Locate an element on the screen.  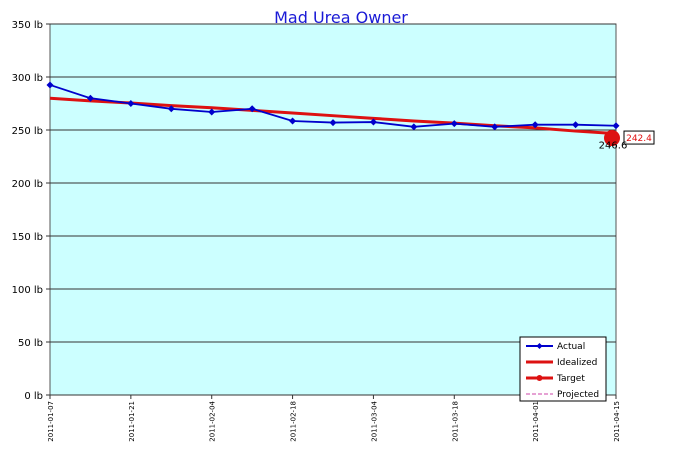
target-value-label: 242.4 is located at coordinates (639, 139).